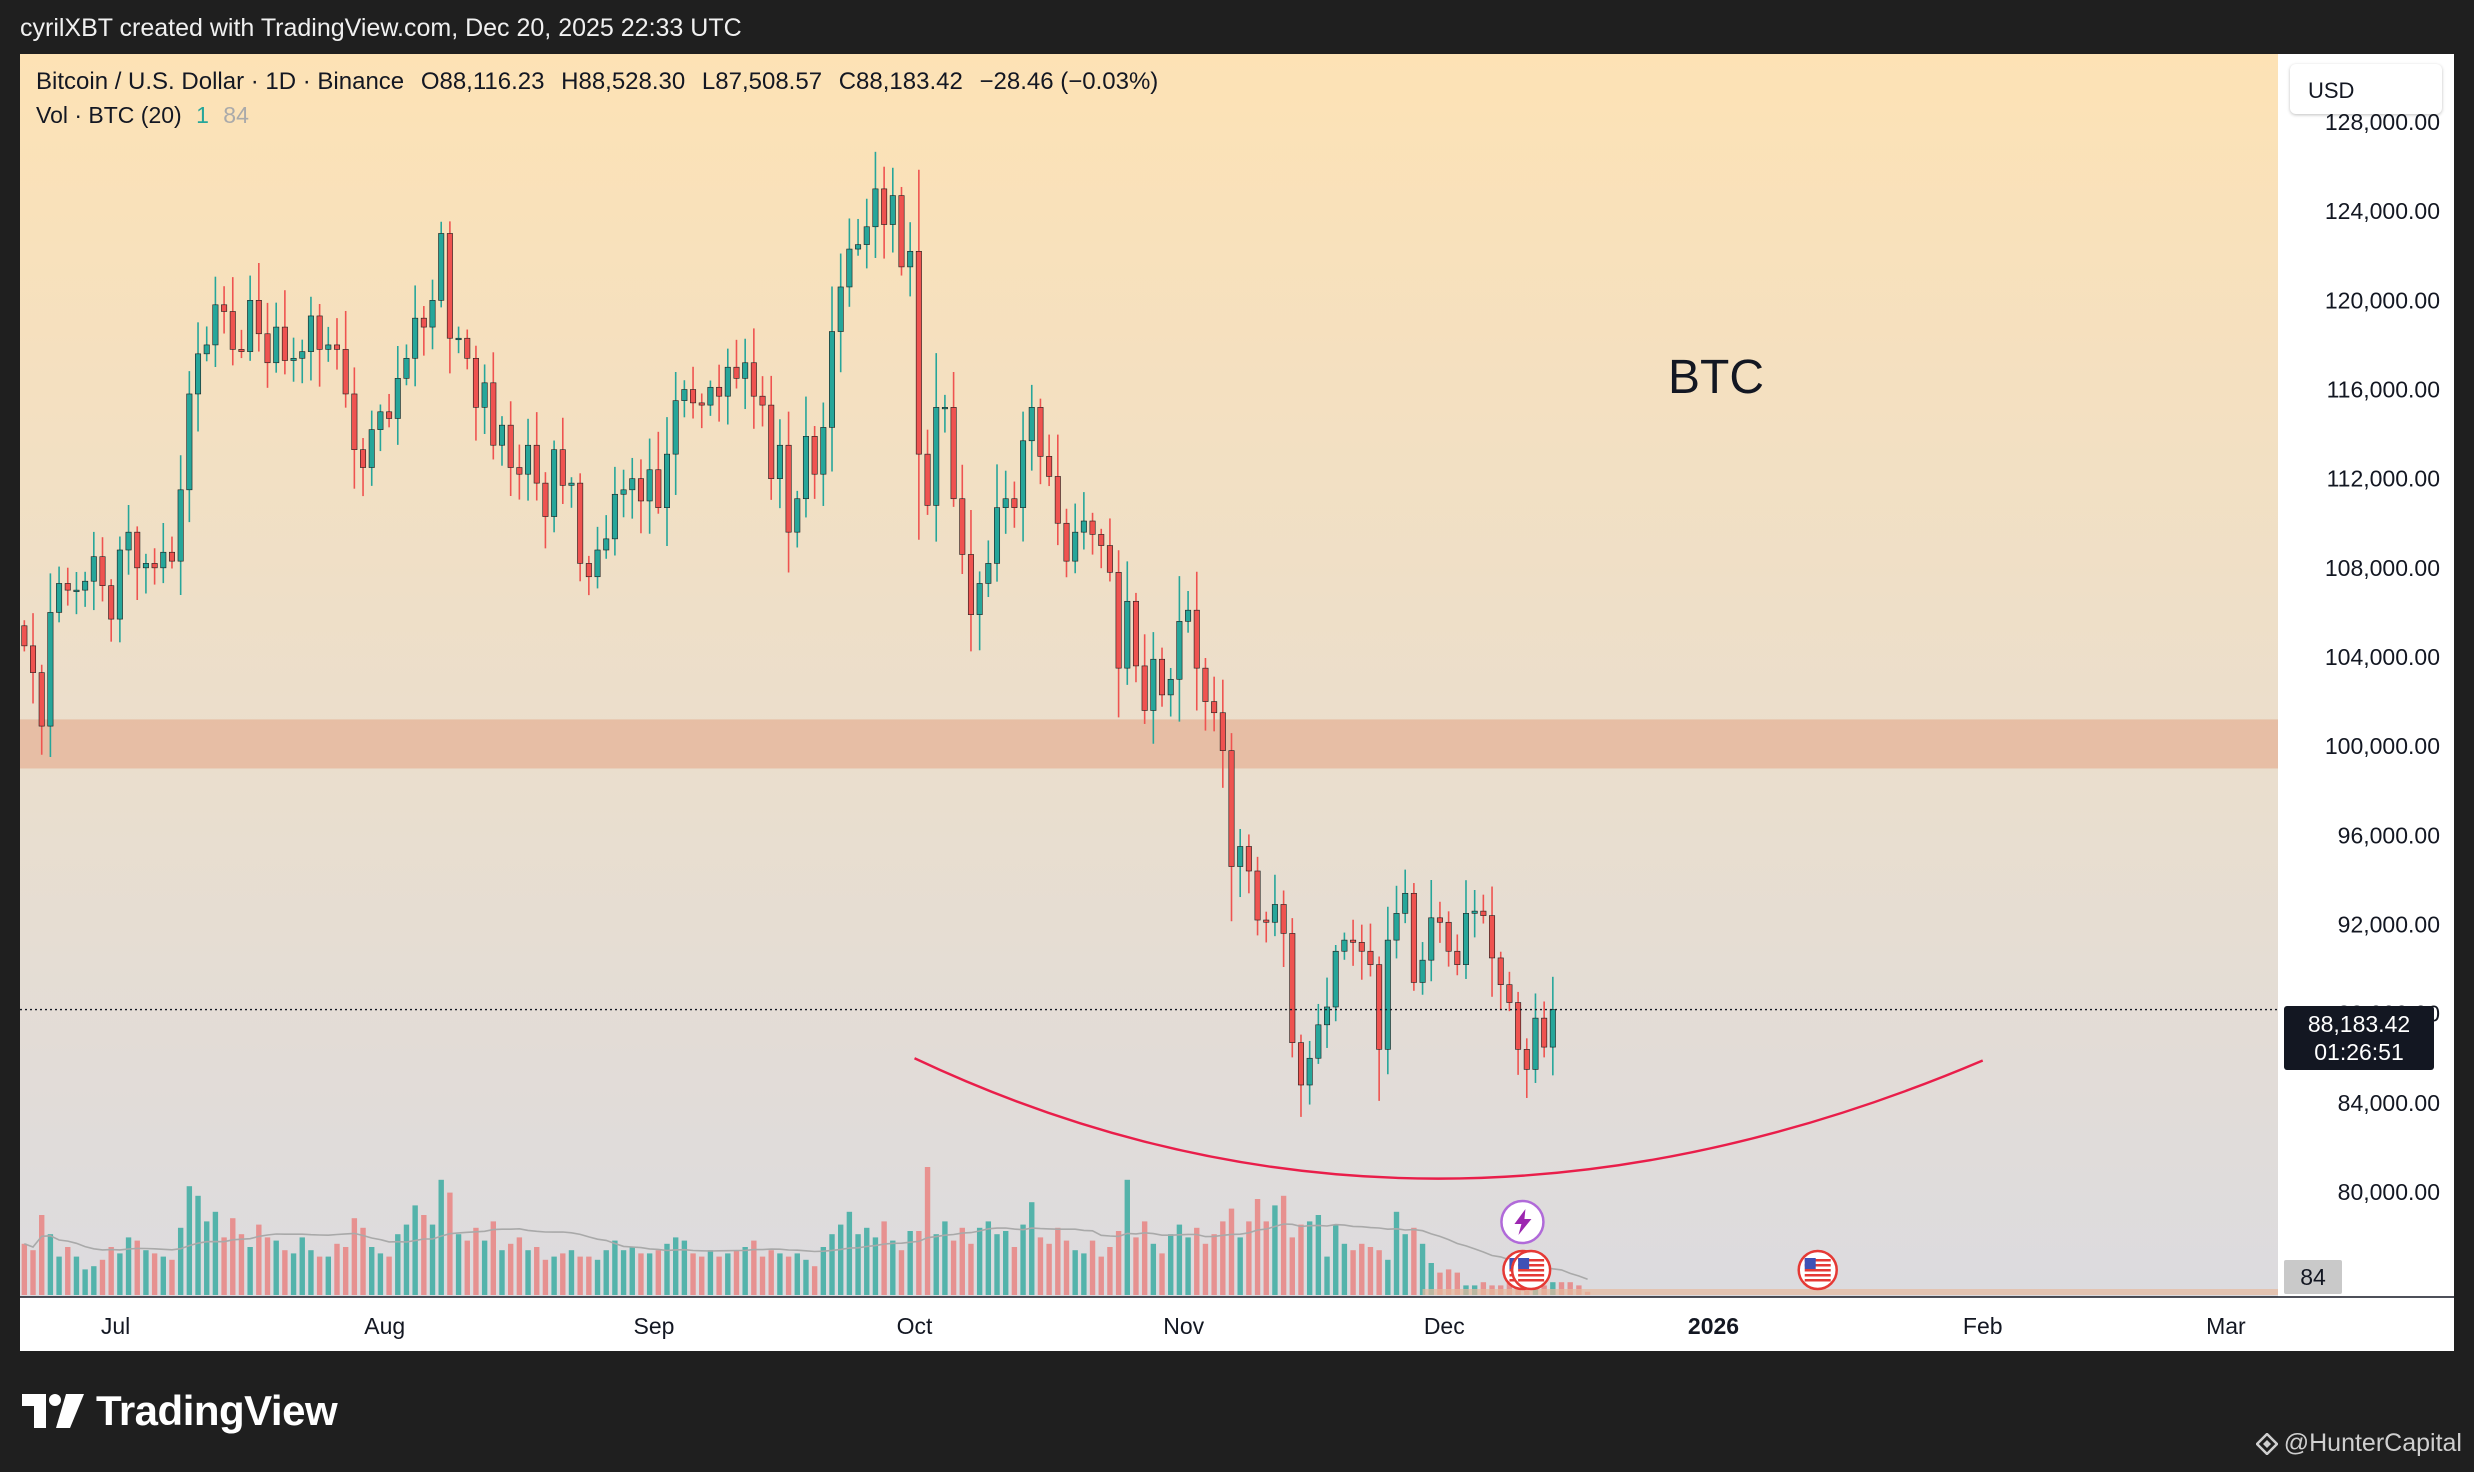  Describe the element at coordinates (623, 81) in the screenshot. I see `legend-high: H88,528.30` at that location.